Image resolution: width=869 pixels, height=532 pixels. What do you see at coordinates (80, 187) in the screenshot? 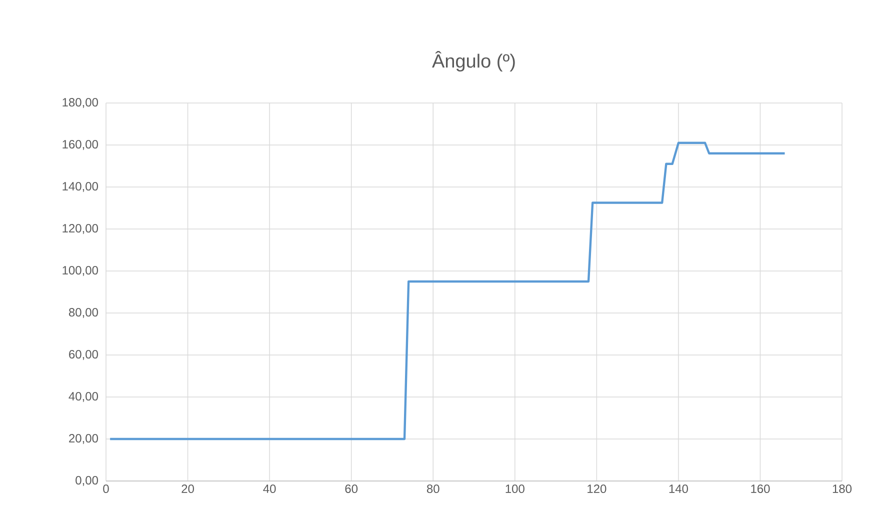
I see `y-tick-label: 140,00` at bounding box center [80, 187].